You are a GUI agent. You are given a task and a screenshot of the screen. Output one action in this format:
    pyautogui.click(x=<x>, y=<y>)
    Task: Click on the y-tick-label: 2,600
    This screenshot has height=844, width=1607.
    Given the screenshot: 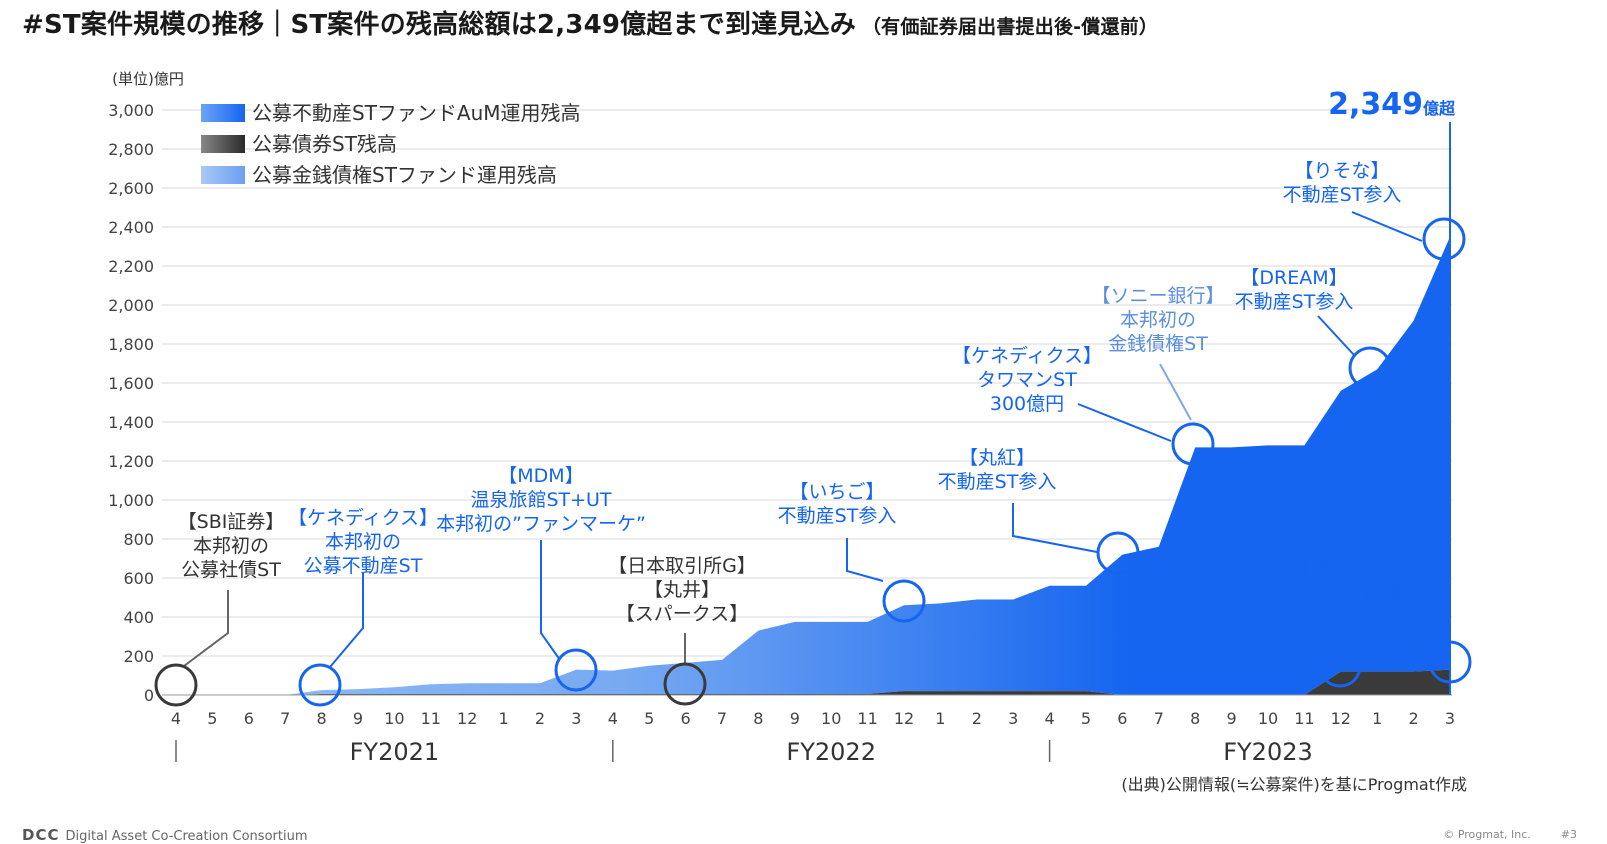 What is the action you would take?
    pyautogui.click(x=131, y=188)
    